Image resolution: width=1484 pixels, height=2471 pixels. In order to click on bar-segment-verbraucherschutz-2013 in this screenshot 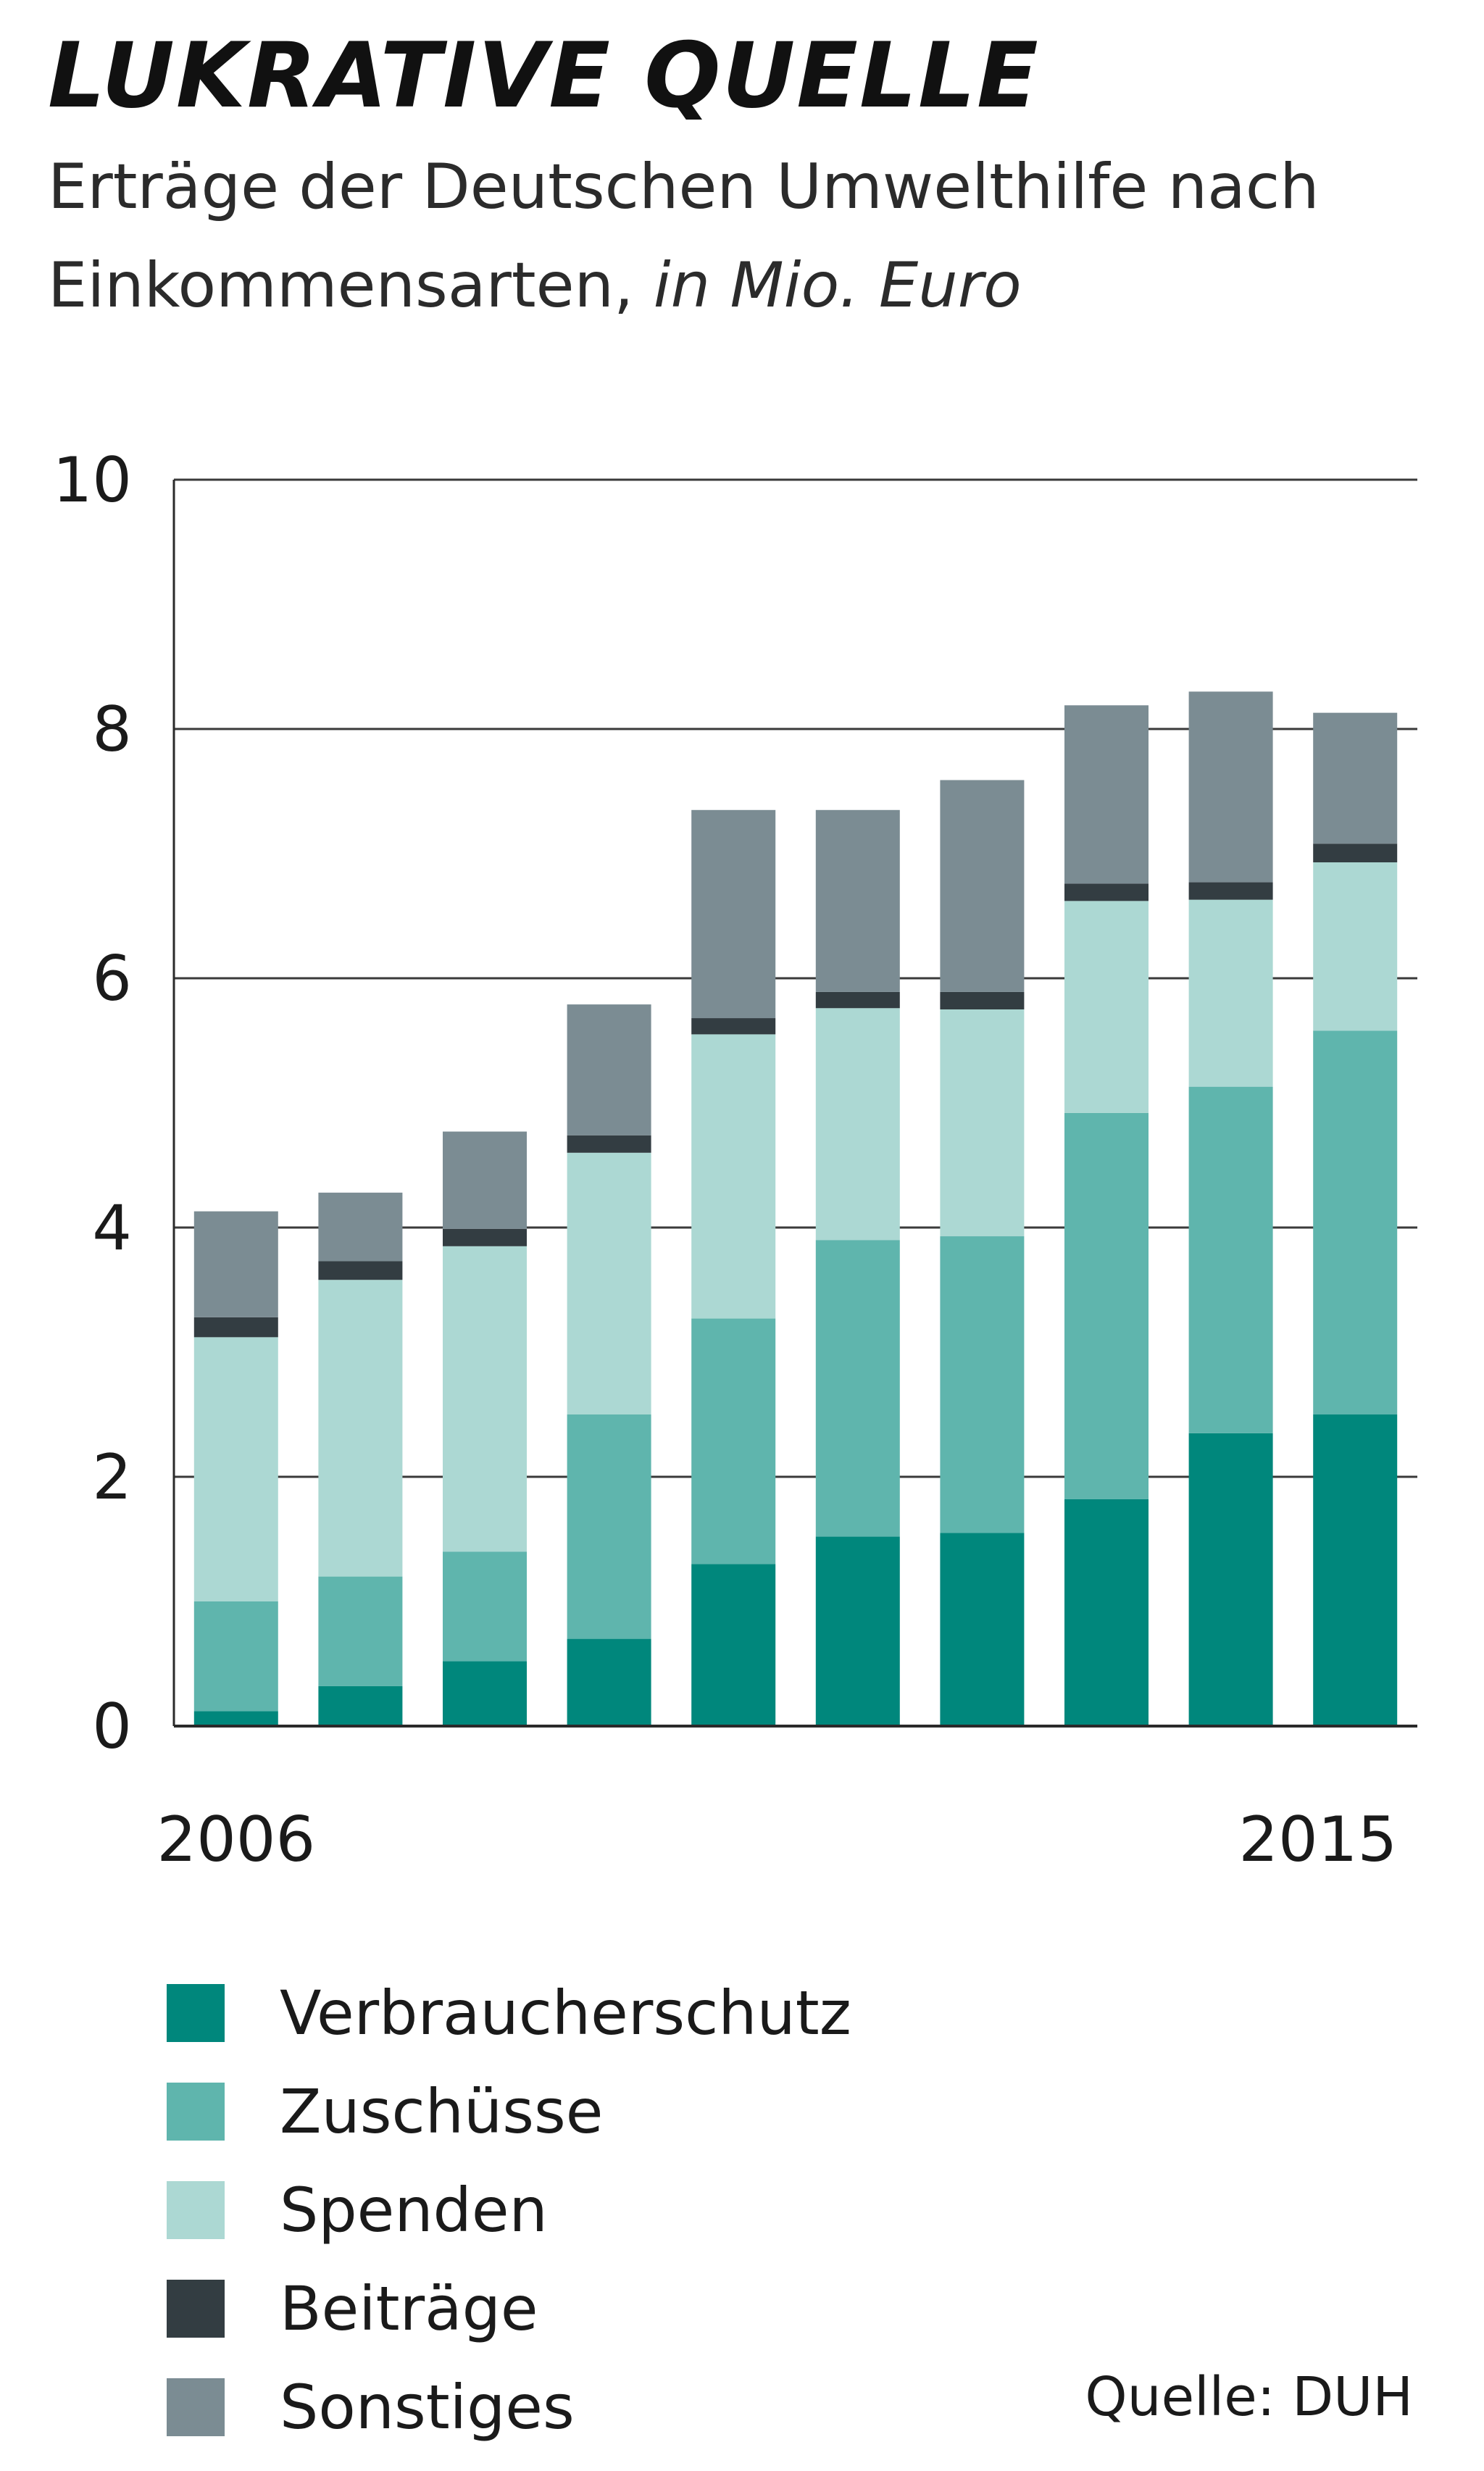, I will do `click(1106, 1612)`.